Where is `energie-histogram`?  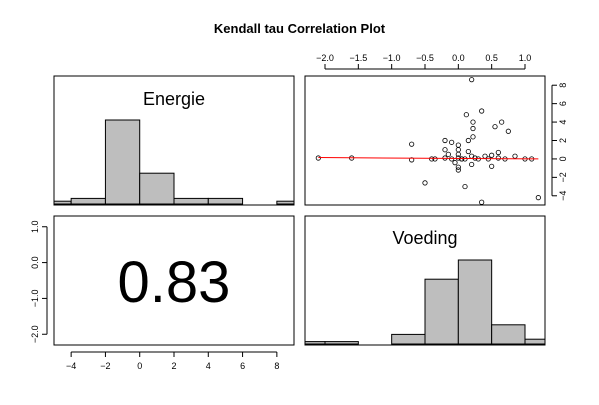 energie-histogram is located at coordinates (174, 162).